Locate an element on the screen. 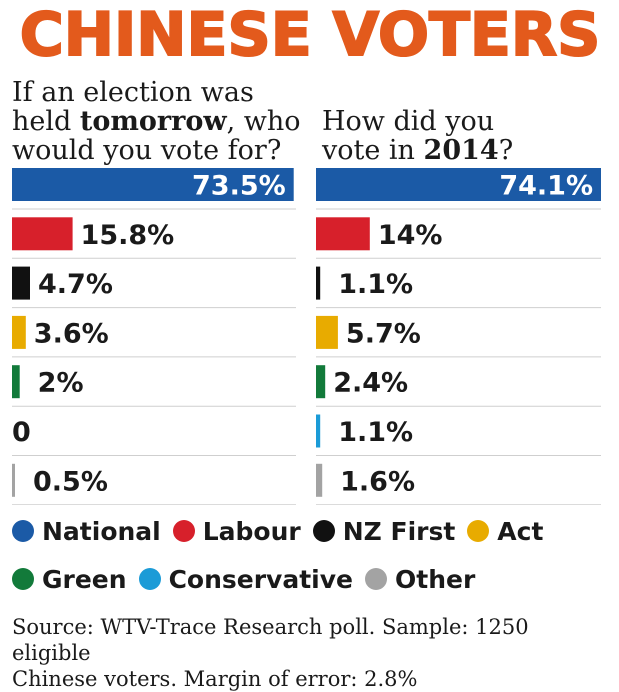 Image resolution: width=619 pixels, height=692 pixels. question-text: vote in is located at coordinates (373, 150).